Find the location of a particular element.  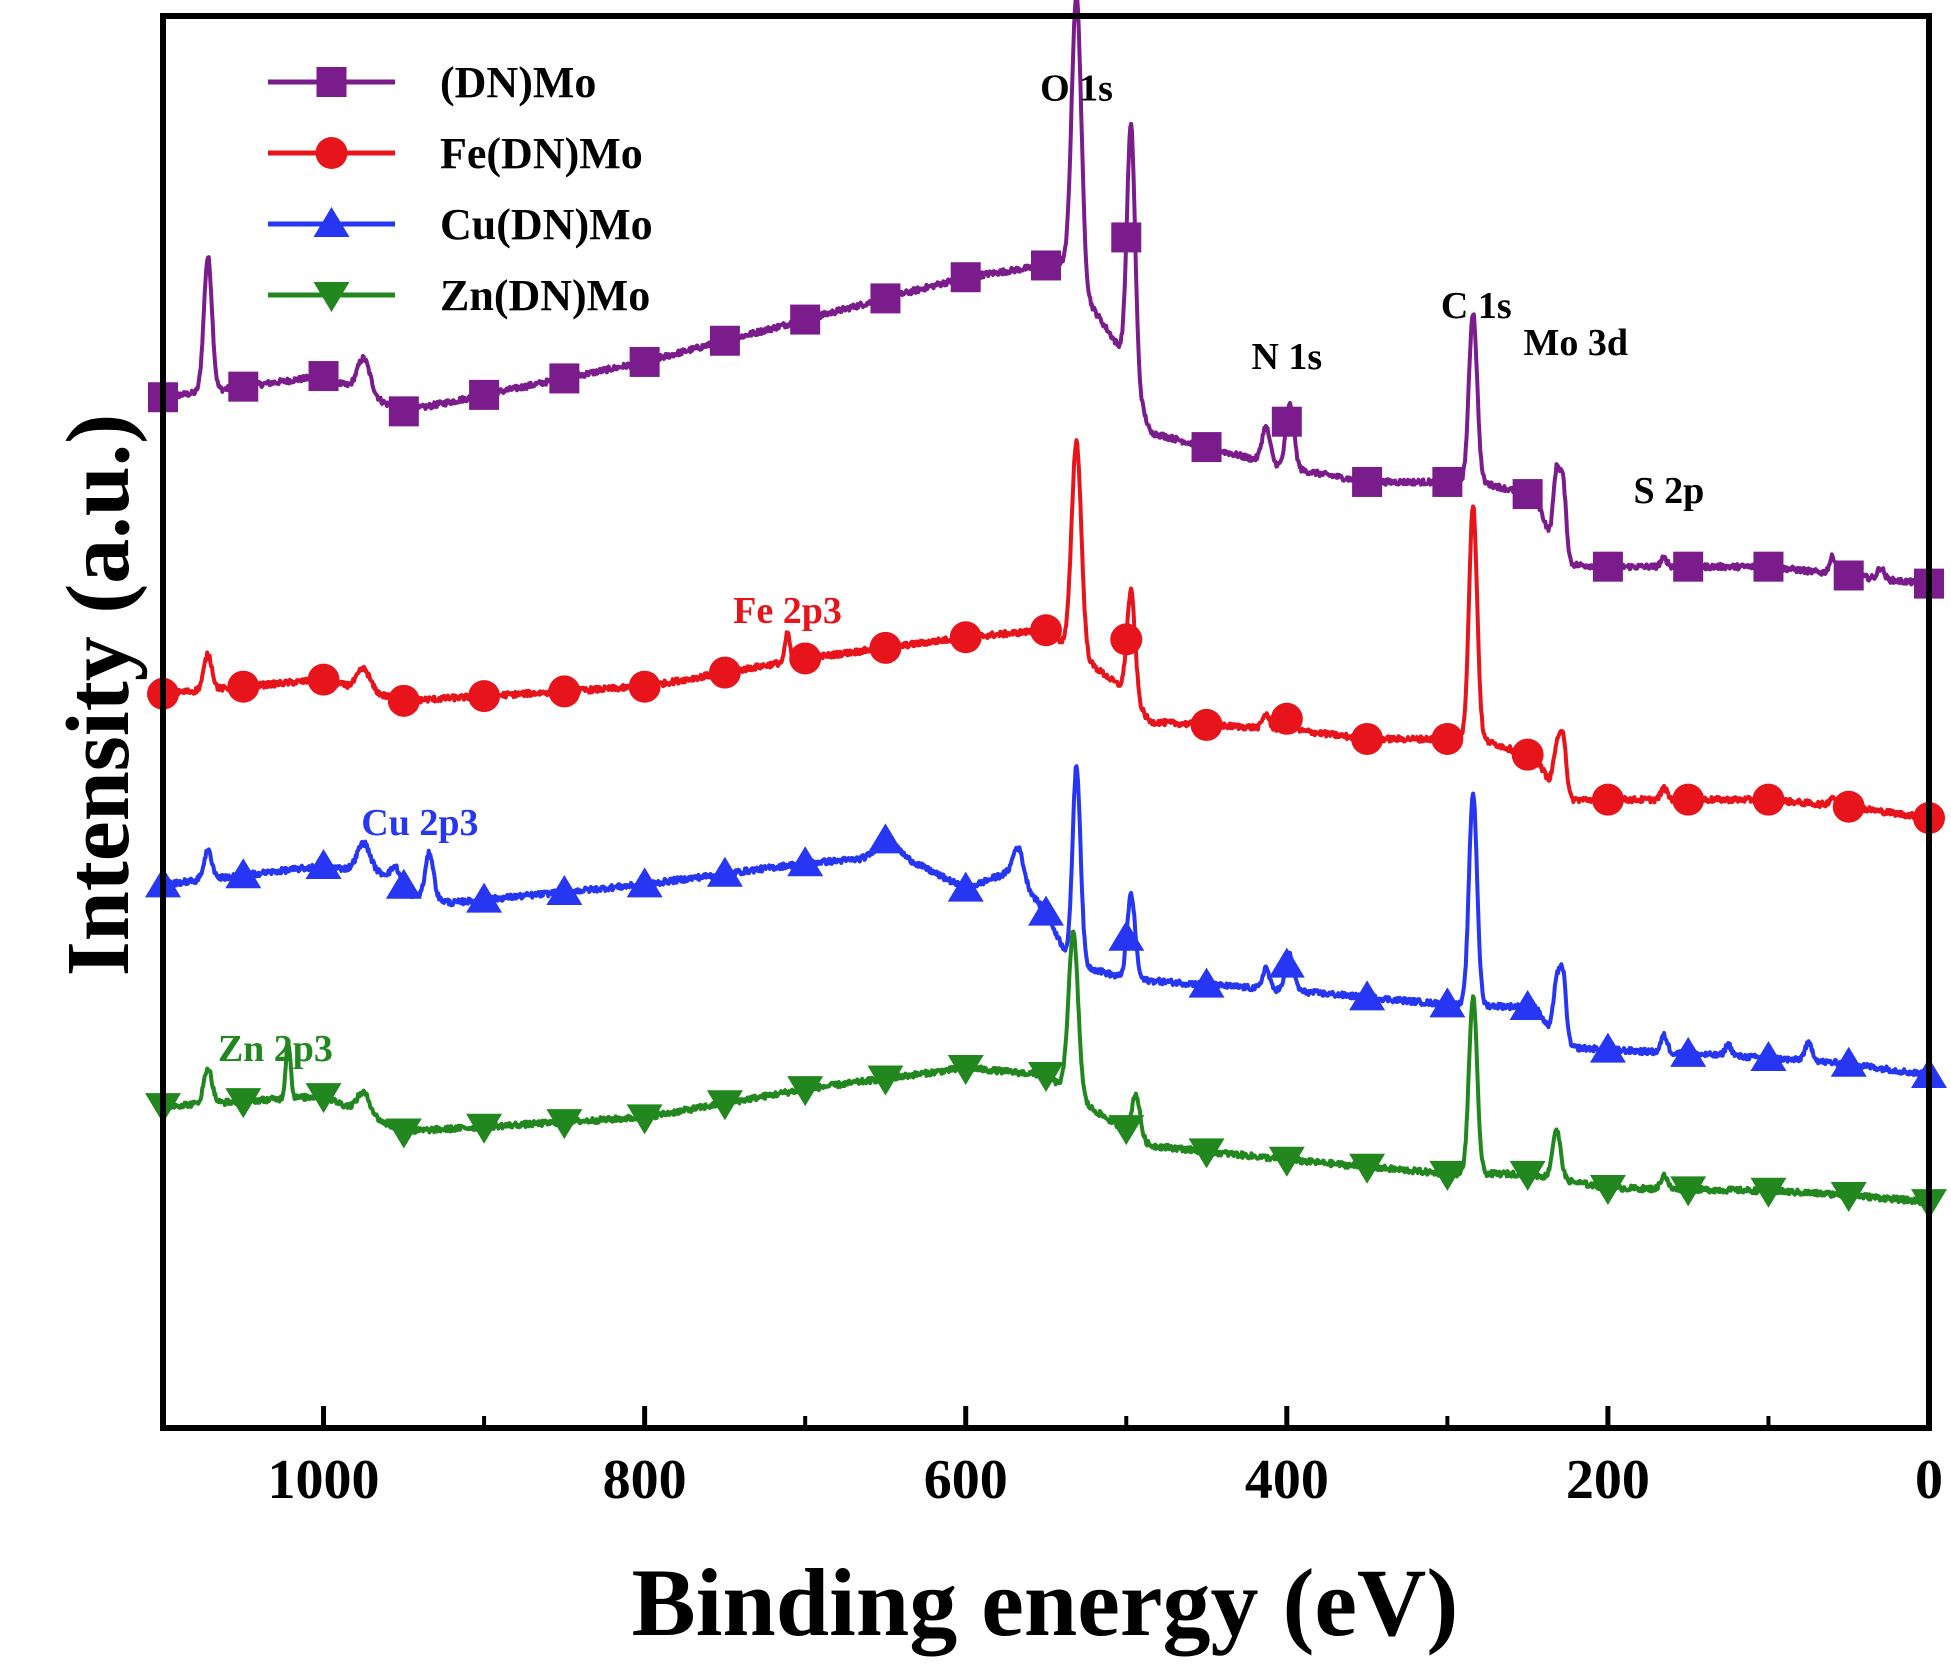

x-tick-label: 400 is located at coordinates (1287, 1480).